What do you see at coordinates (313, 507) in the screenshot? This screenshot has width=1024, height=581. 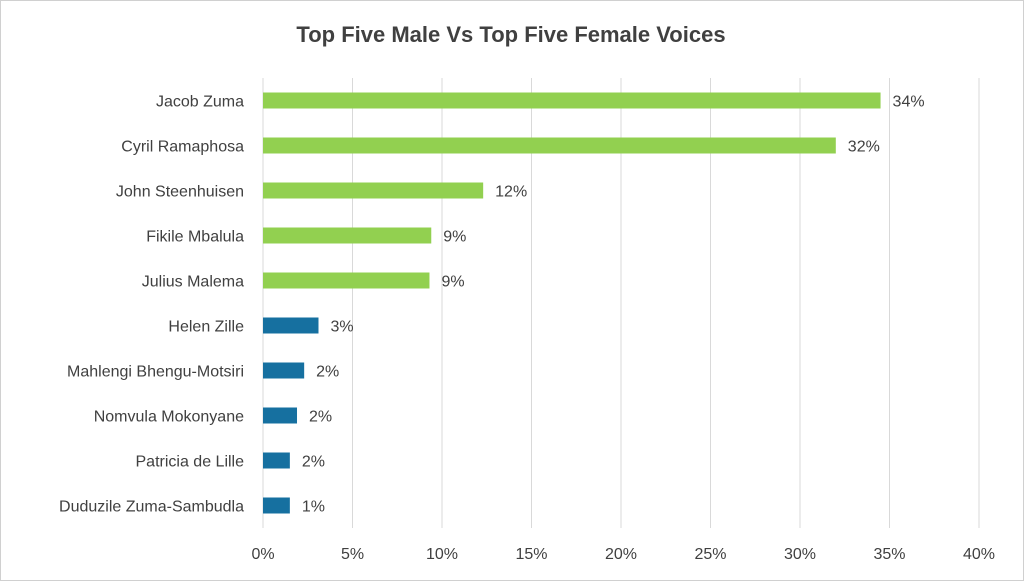 I see `data-label: 1%` at bounding box center [313, 507].